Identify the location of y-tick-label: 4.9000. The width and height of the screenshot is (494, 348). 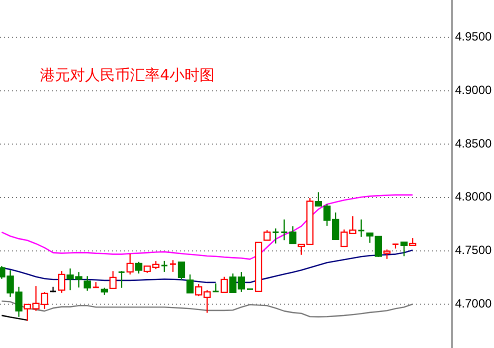
(473, 89).